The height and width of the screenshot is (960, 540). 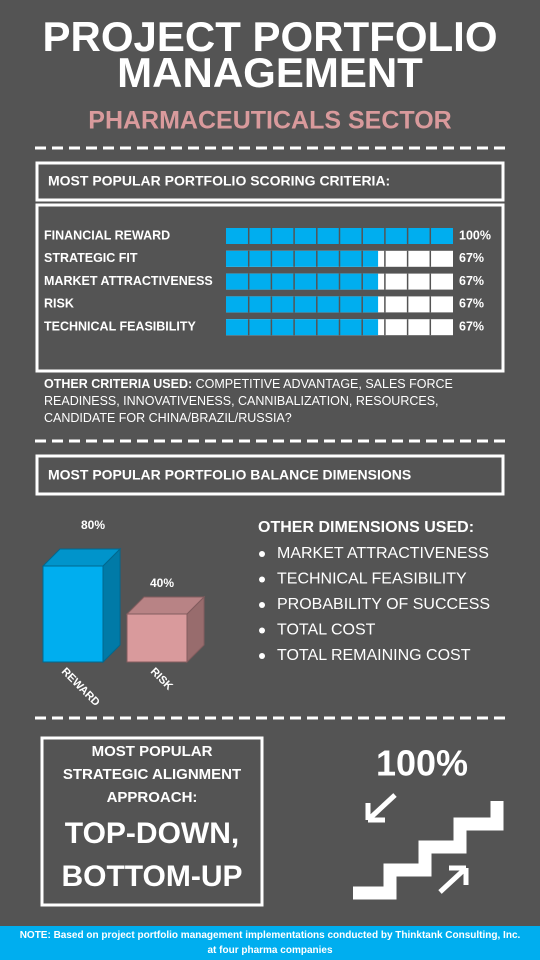 I want to click on value-label: 40%, so click(x=162, y=583).